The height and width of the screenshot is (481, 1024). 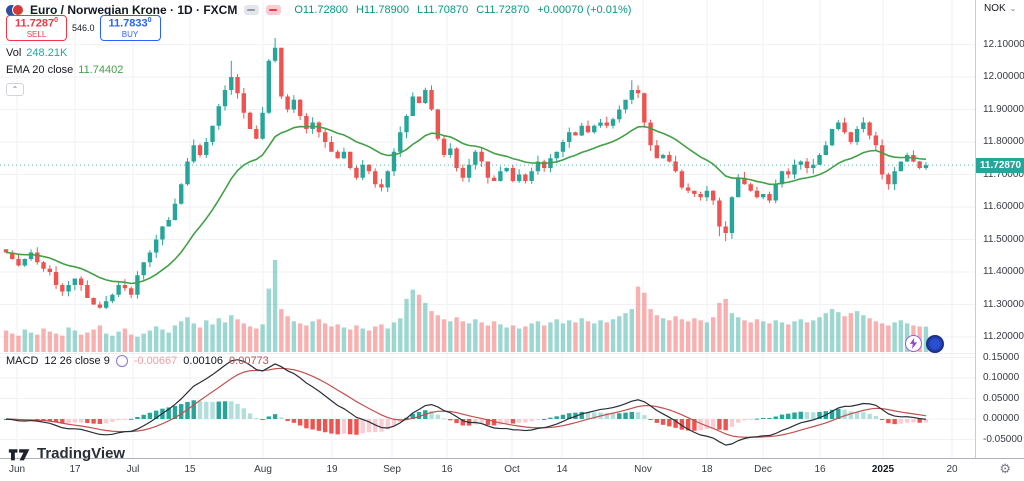 I want to click on time-axis-tick: 19, so click(x=332, y=469).